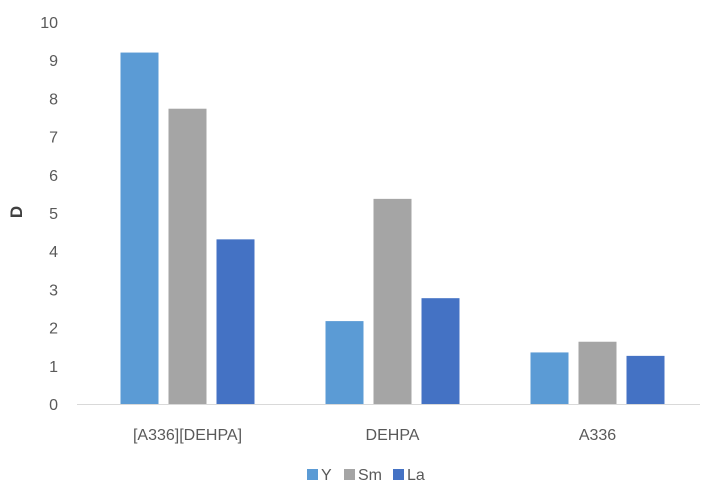 Image resolution: width=705 pixels, height=486 pixels. I want to click on legend-label-y: Y, so click(326, 475).